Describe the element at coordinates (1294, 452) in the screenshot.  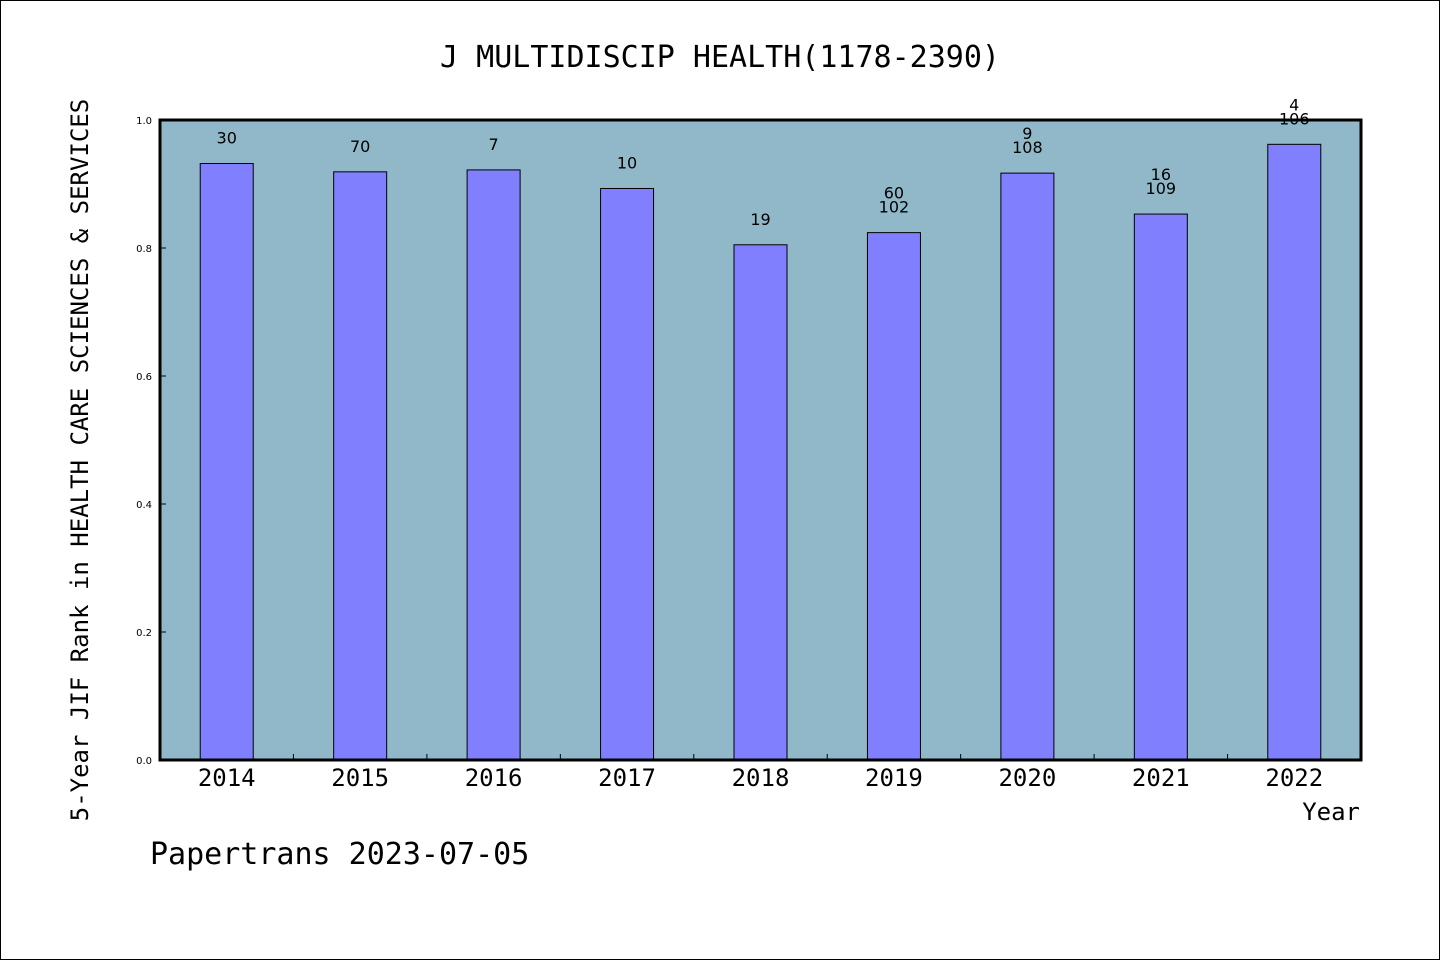
I see `bar-2022` at that location.